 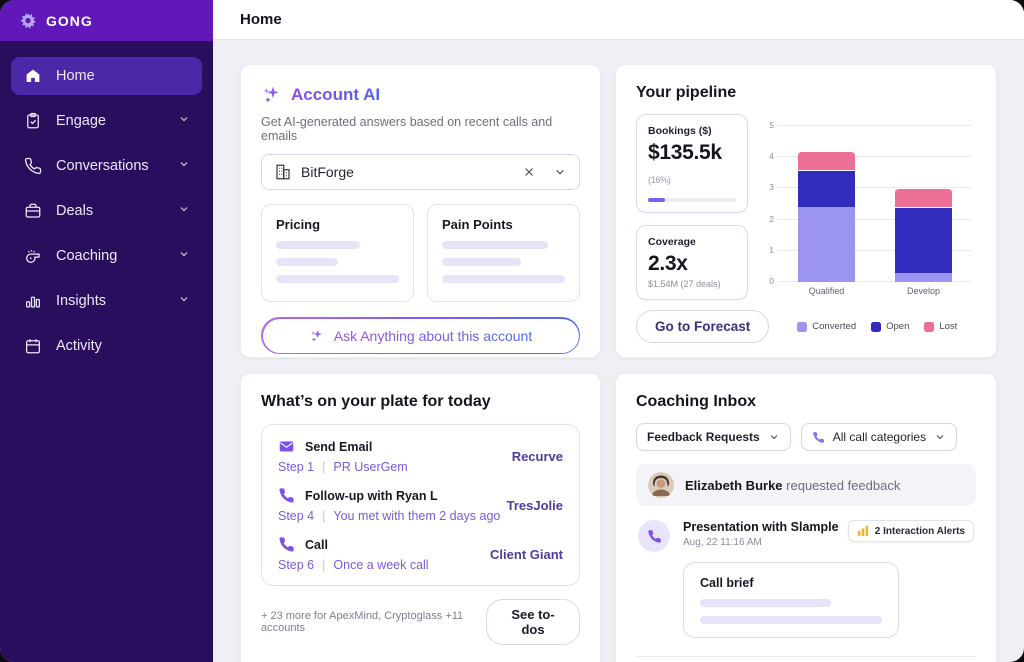 What do you see at coordinates (336, 94) in the screenshot?
I see `account-ai-title: Account AI` at bounding box center [336, 94].